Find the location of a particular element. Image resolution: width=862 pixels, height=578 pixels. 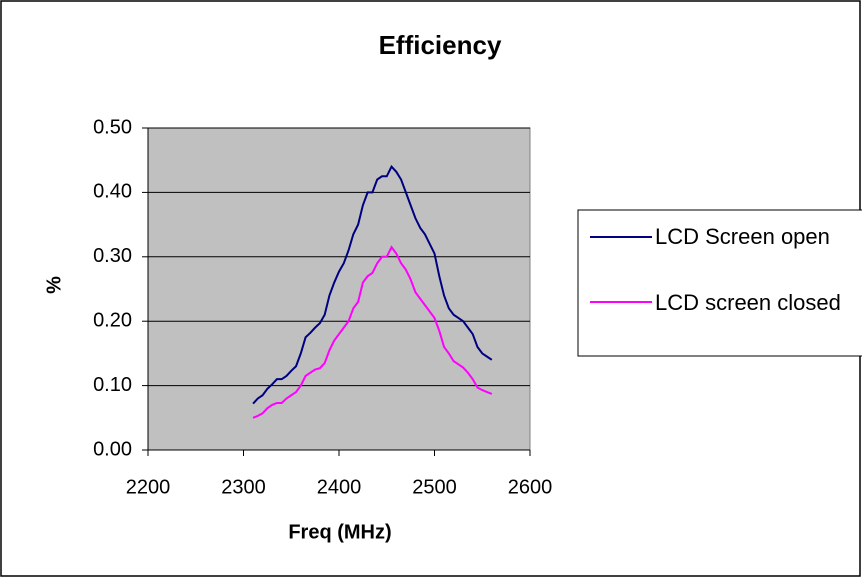

x-tick-label: 2400 is located at coordinates (339, 487).